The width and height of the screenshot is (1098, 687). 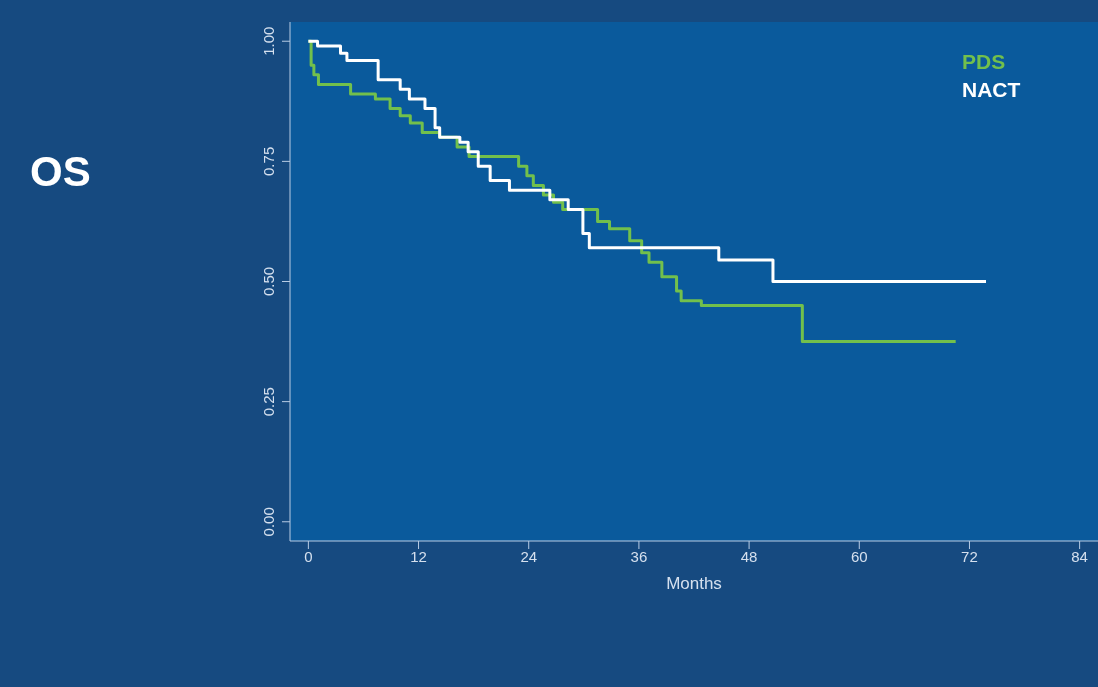 I want to click on x-tick-label: 24, so click(x=529, y=556).